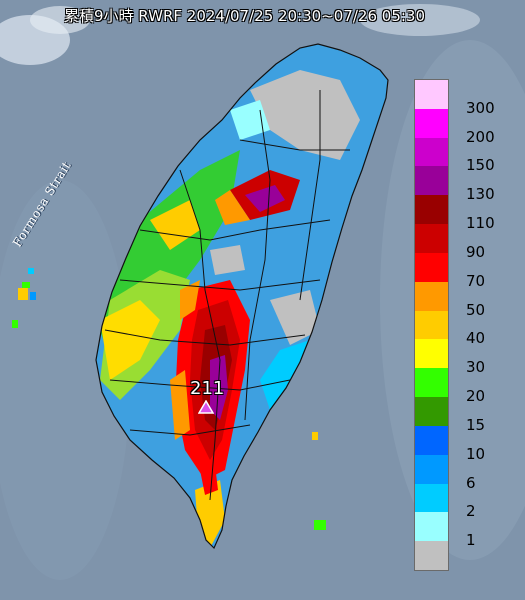  I want to click on color-legend, so click(431, 325).